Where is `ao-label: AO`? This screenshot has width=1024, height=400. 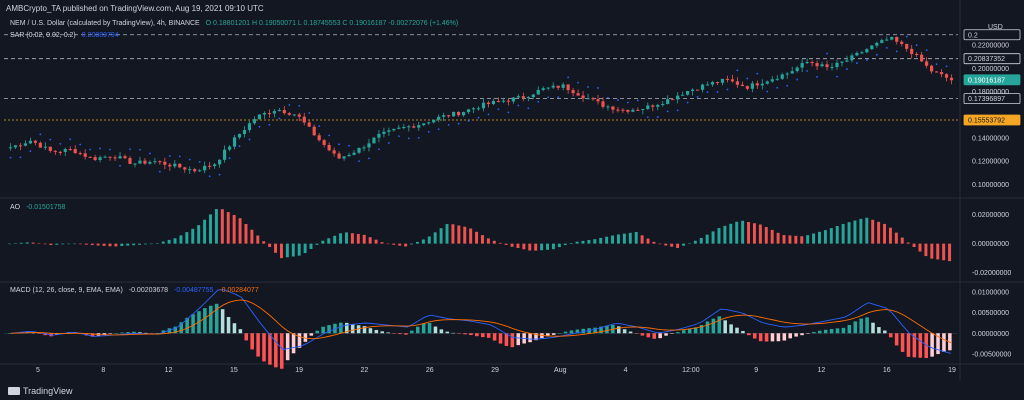
ao-label: AO is located at coordinates (15, 207).